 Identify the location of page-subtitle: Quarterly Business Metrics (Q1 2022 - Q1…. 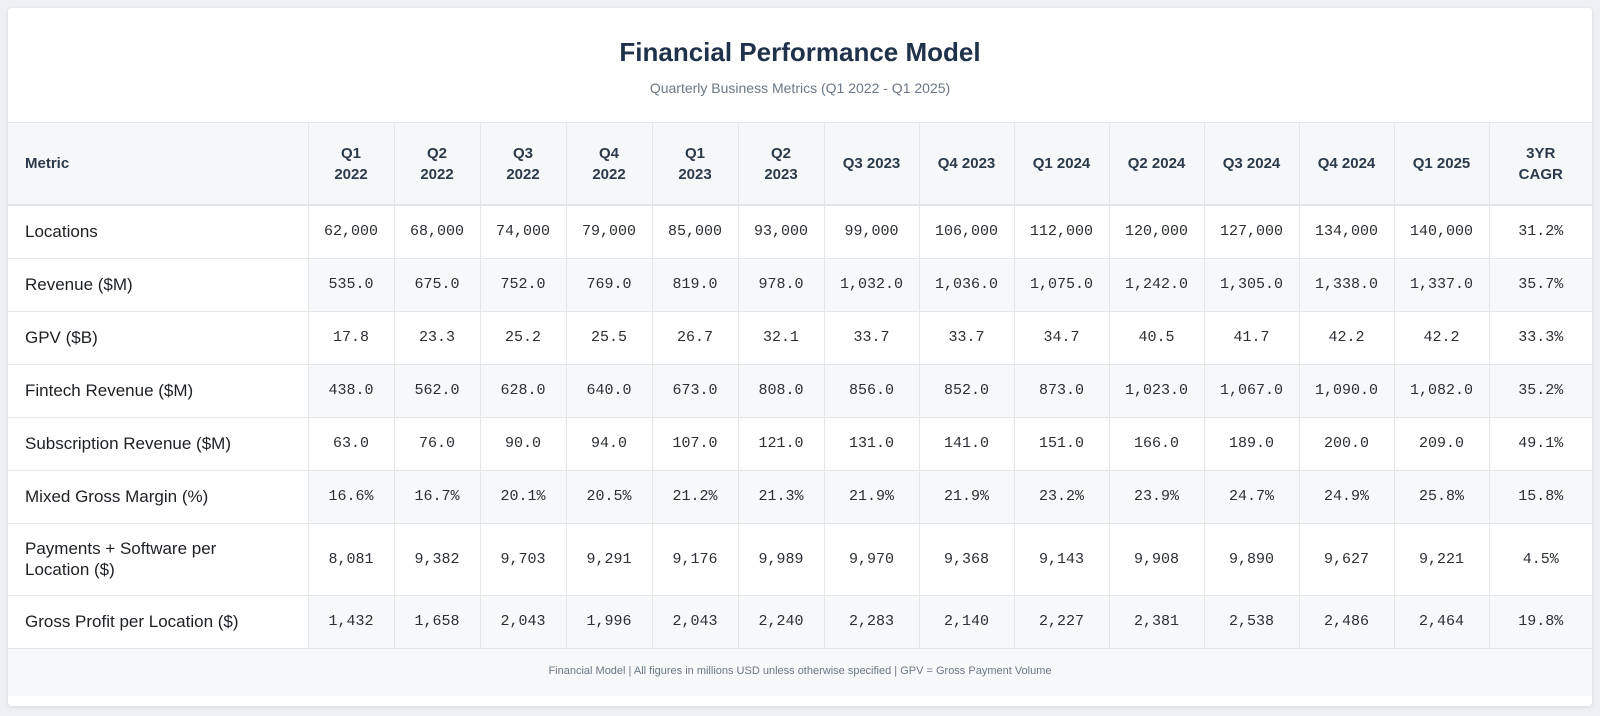
(800, 88).